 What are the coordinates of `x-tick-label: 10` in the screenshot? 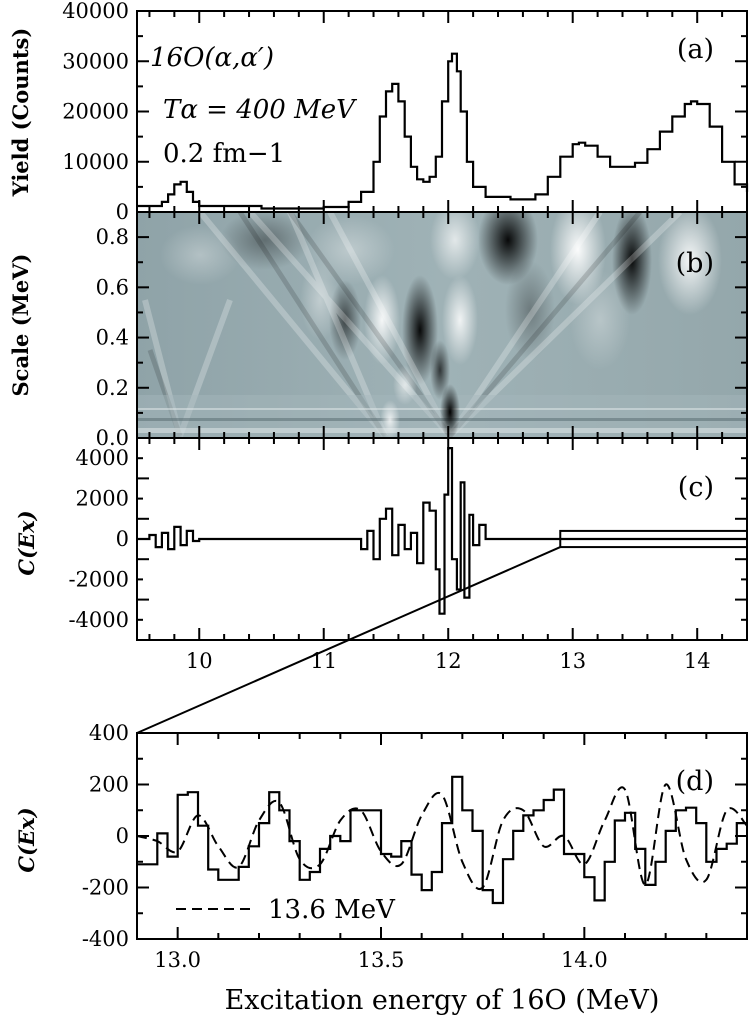 It's located at (199, 661).